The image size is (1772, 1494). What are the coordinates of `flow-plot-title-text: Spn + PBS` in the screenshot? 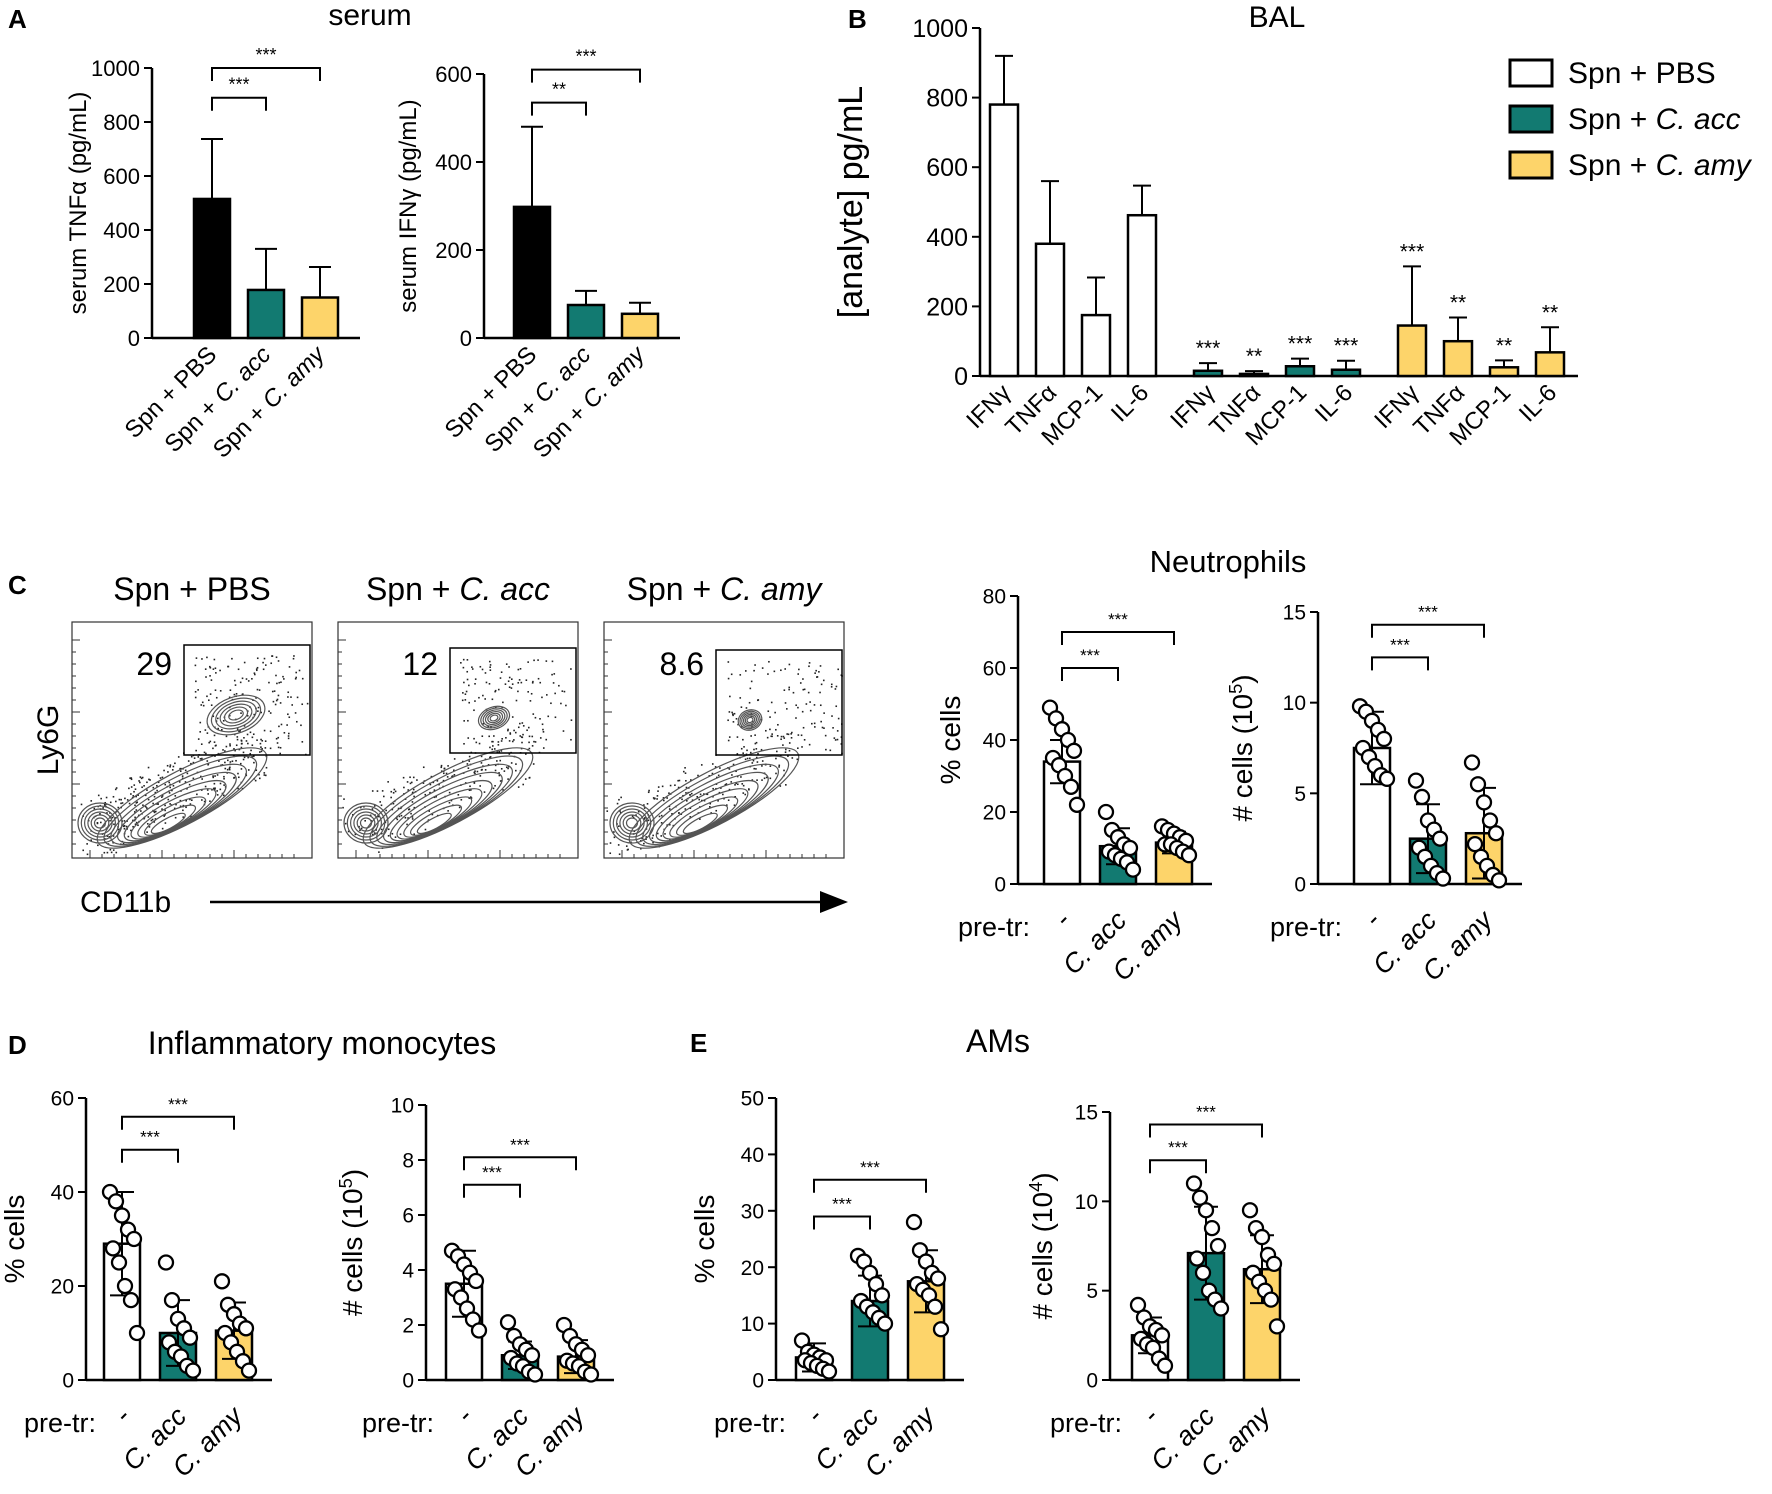 It's located at (191, 589).